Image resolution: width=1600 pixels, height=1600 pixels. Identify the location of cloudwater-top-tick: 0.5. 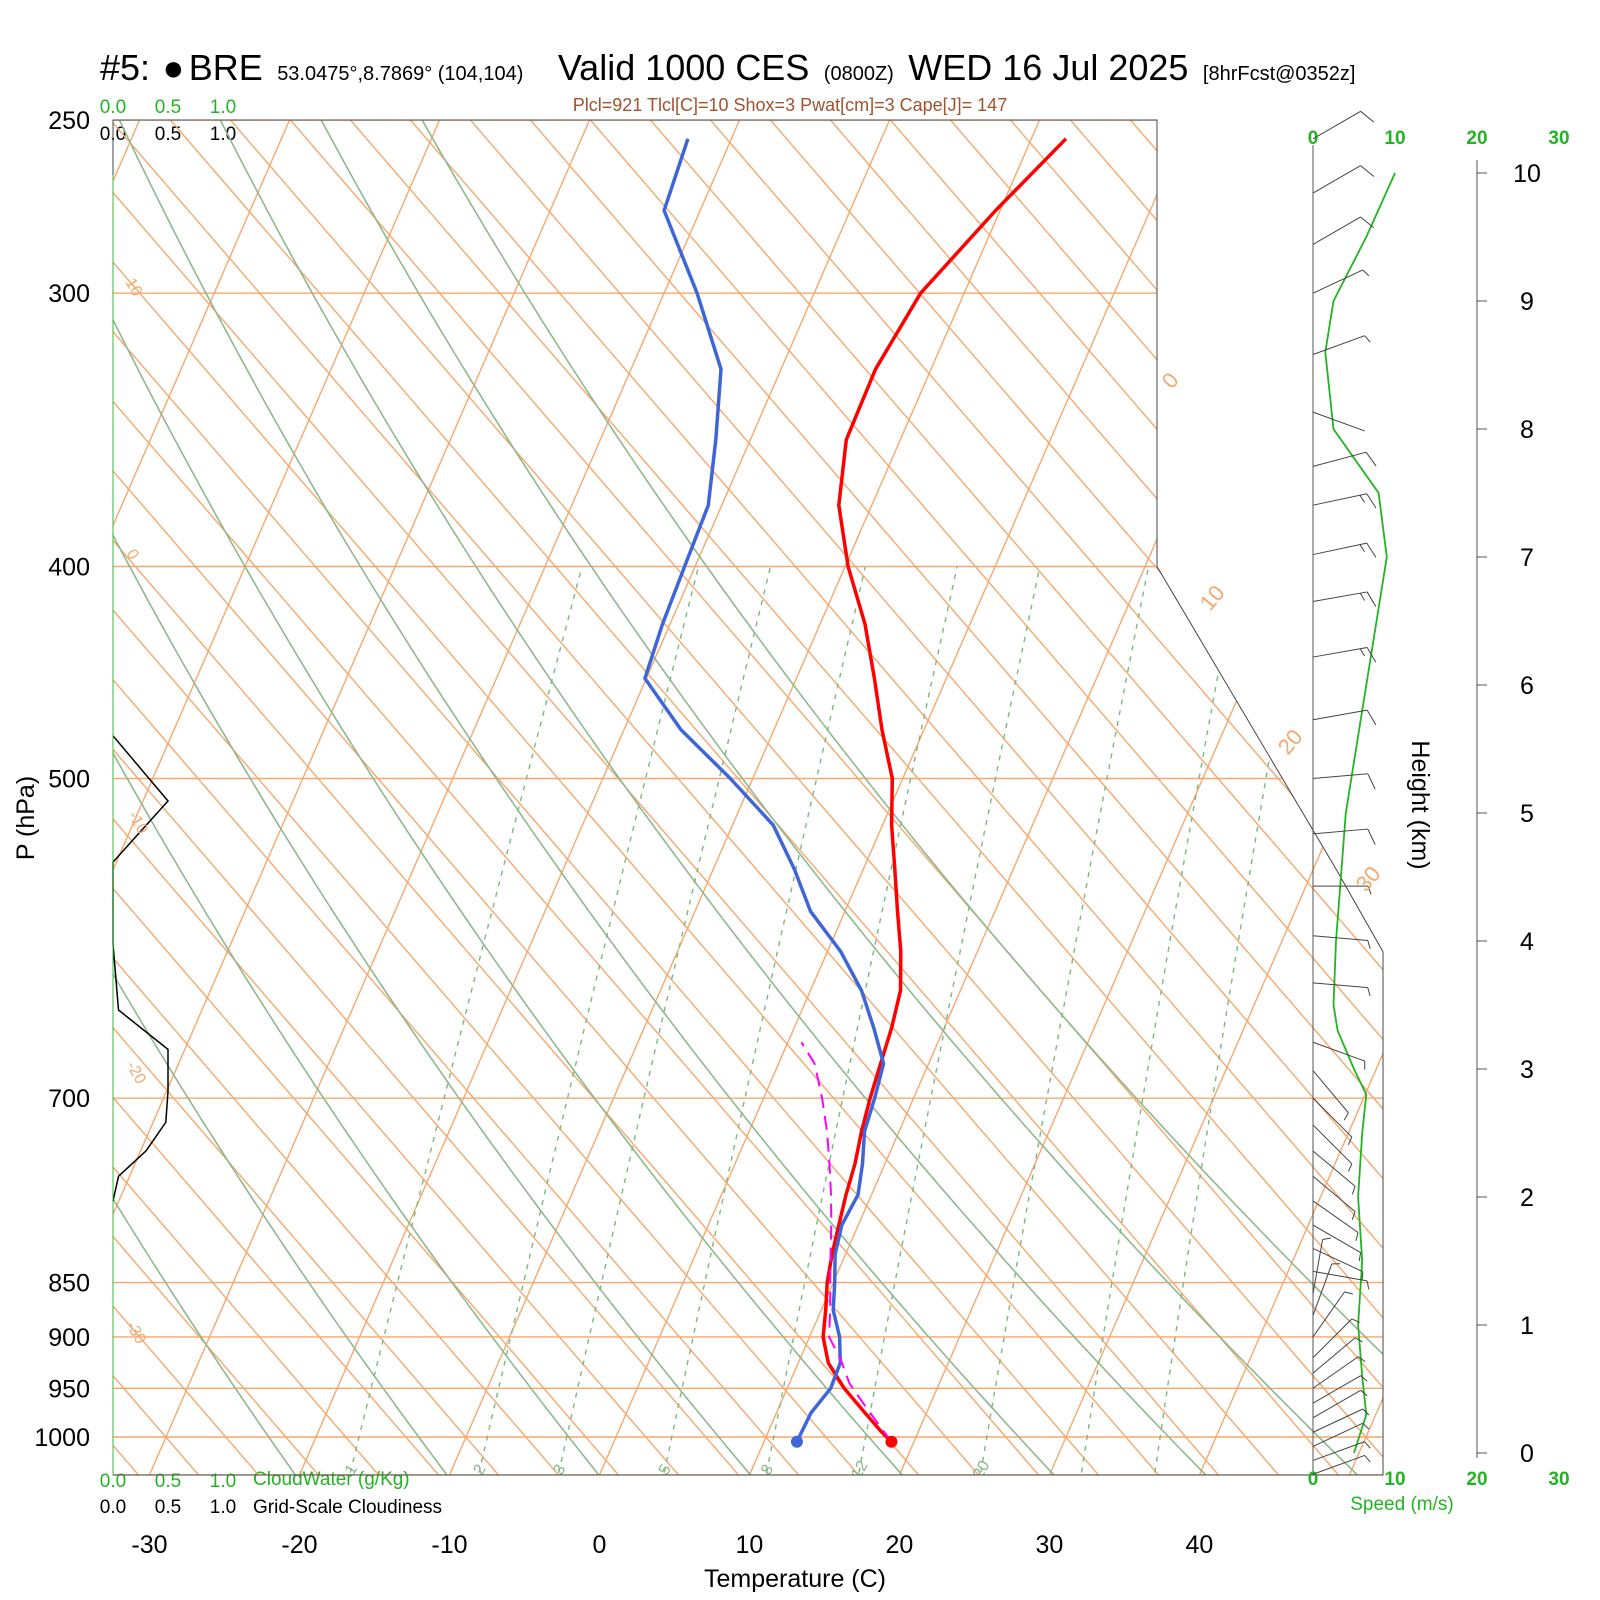
(168, 107).